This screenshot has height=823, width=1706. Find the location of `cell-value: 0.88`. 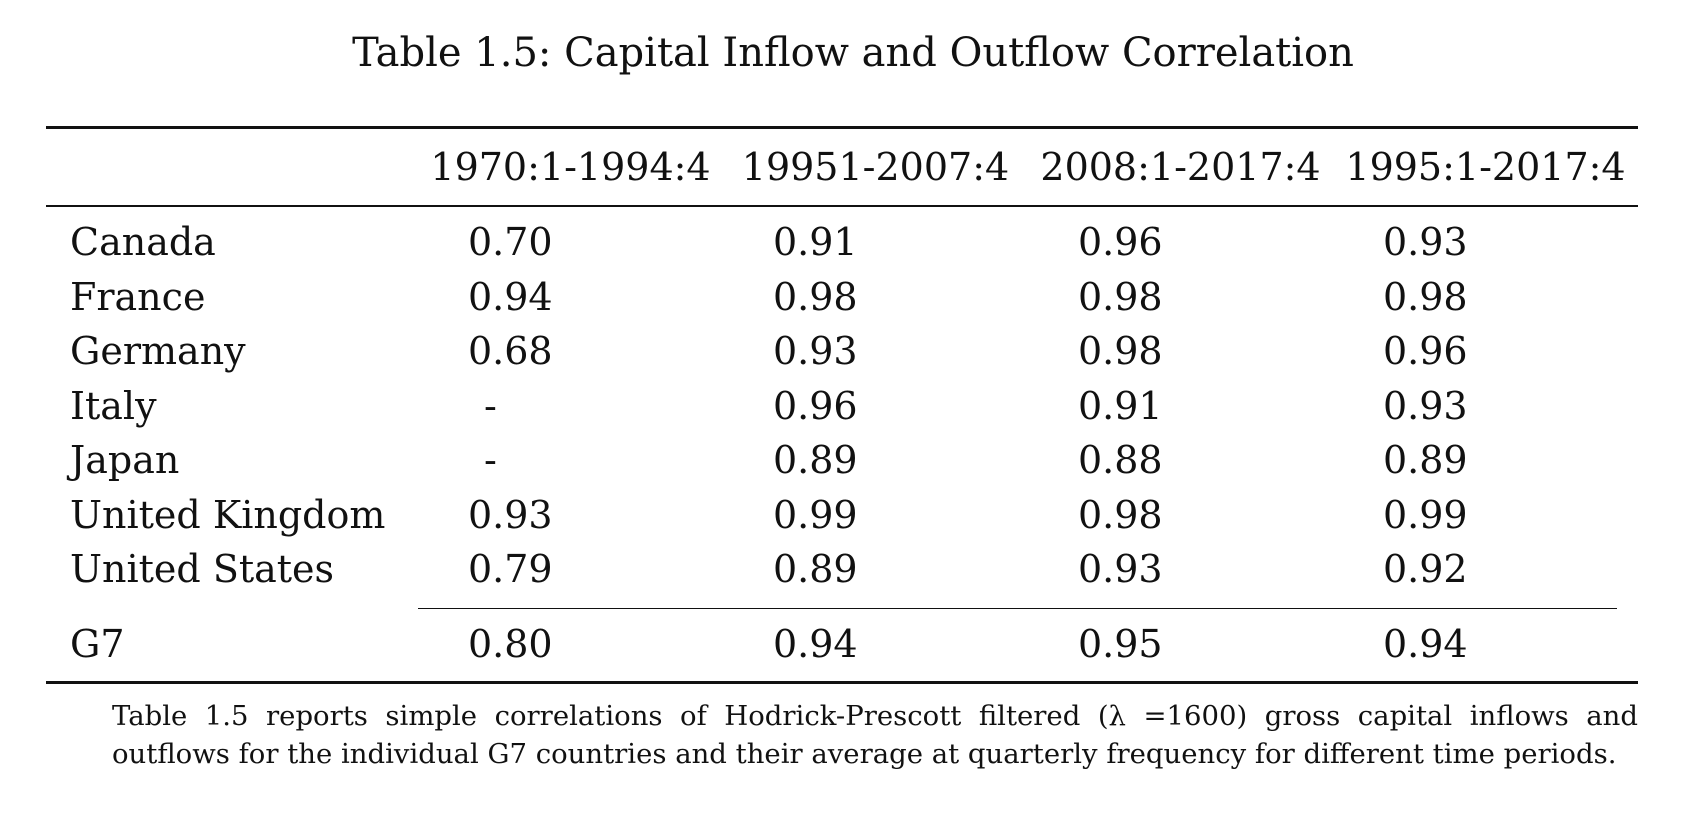

cell-value: 0.88 is located at coordinates (1120, 460).